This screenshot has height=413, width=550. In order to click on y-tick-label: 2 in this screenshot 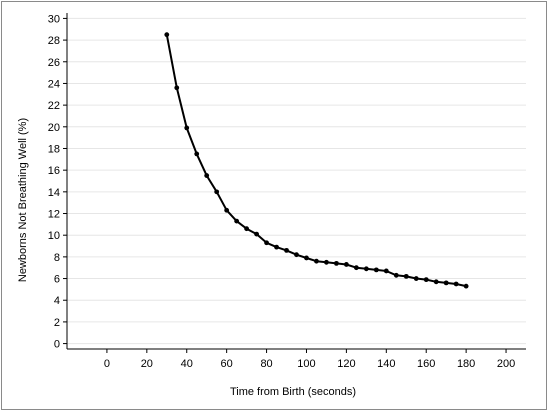, I will do `click(57, 323)`.